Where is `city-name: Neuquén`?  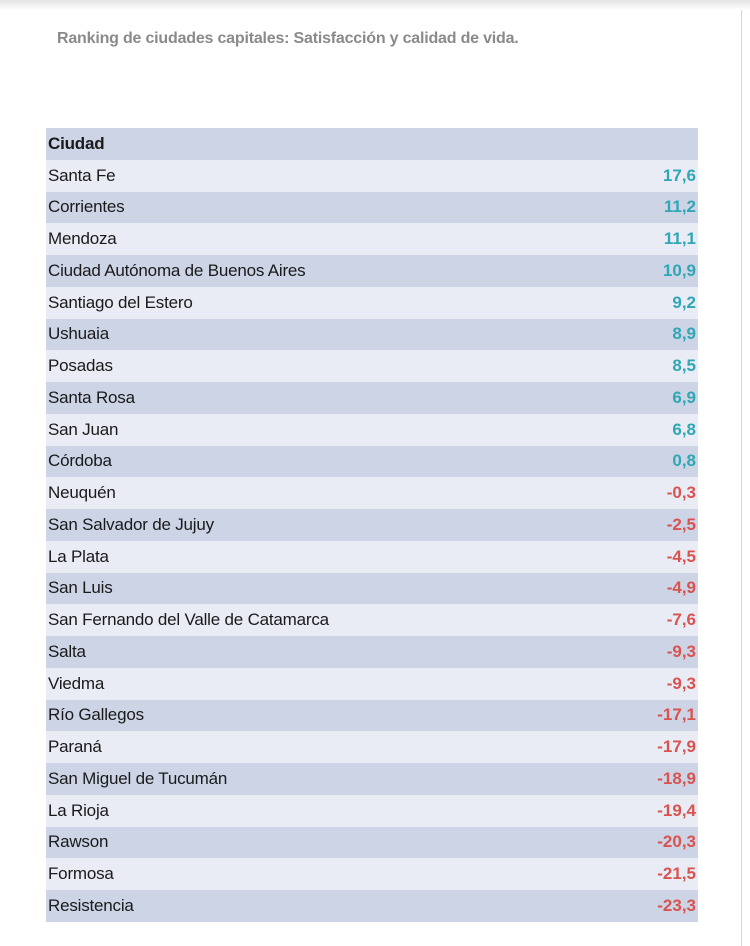 city-name: Neuquén is located at coordinates (82, 493).